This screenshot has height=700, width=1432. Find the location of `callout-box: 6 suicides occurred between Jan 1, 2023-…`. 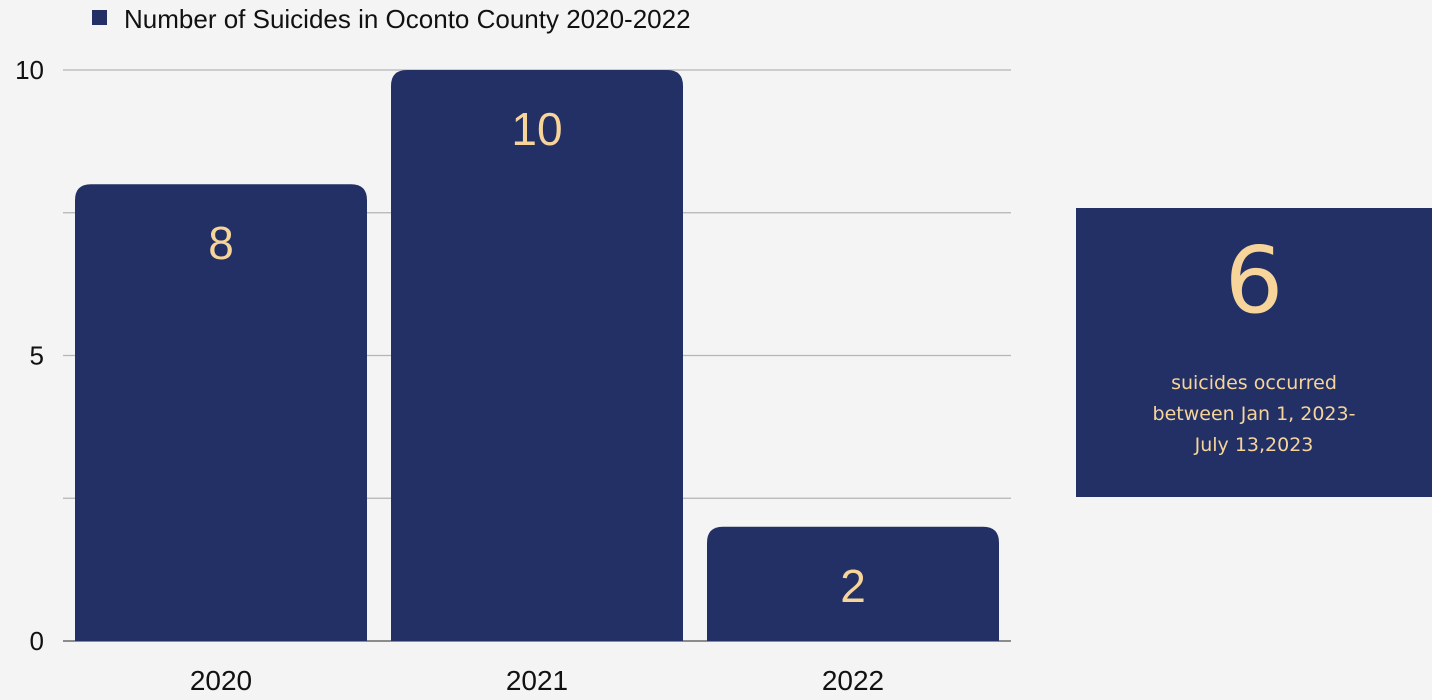

callout-box: 6 suicides occurred between Jan 1, 2023-… is located at coordinates (1254, 352).